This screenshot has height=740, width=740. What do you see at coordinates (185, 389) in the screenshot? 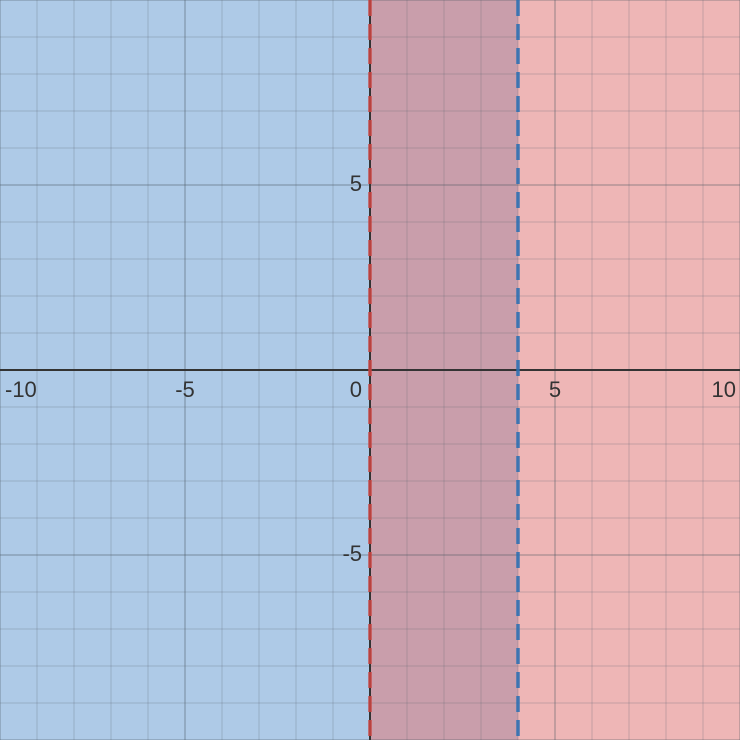
I see `x-tick-label: -5` at bounding box center [185, 389].